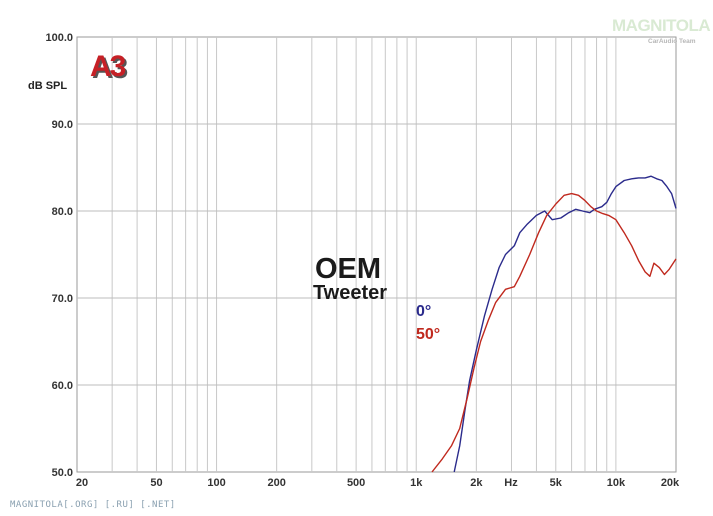  Describe the element at coordinates (216, 483) in the screenshot. I see `x-tick-label: 100` at that location.